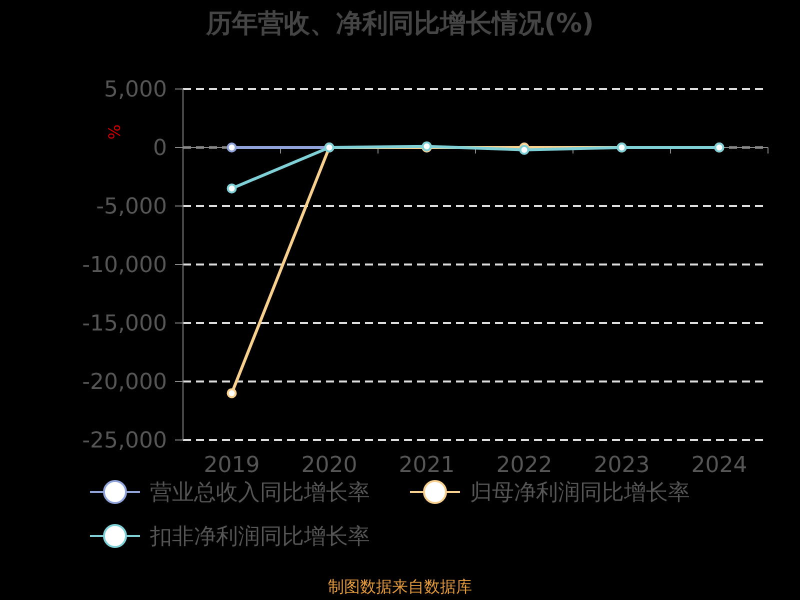  I want to click on y-tick-label: -20,000, so click(124, 383).